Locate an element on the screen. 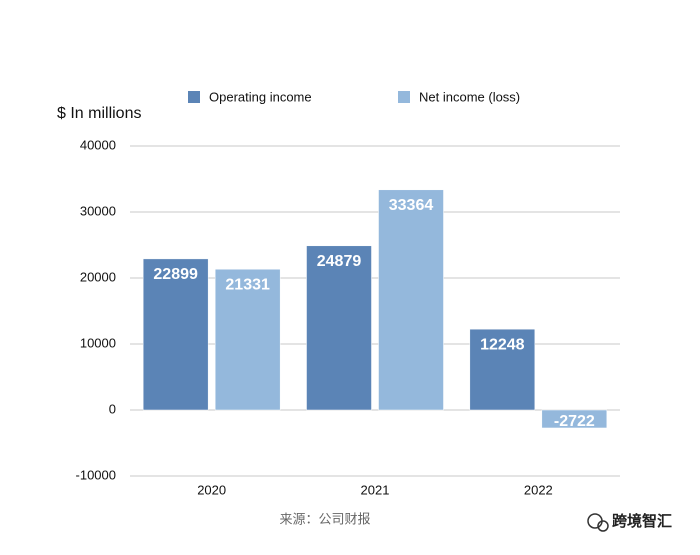  y-tick-label: 40000 is located at coordinates (98, 144).